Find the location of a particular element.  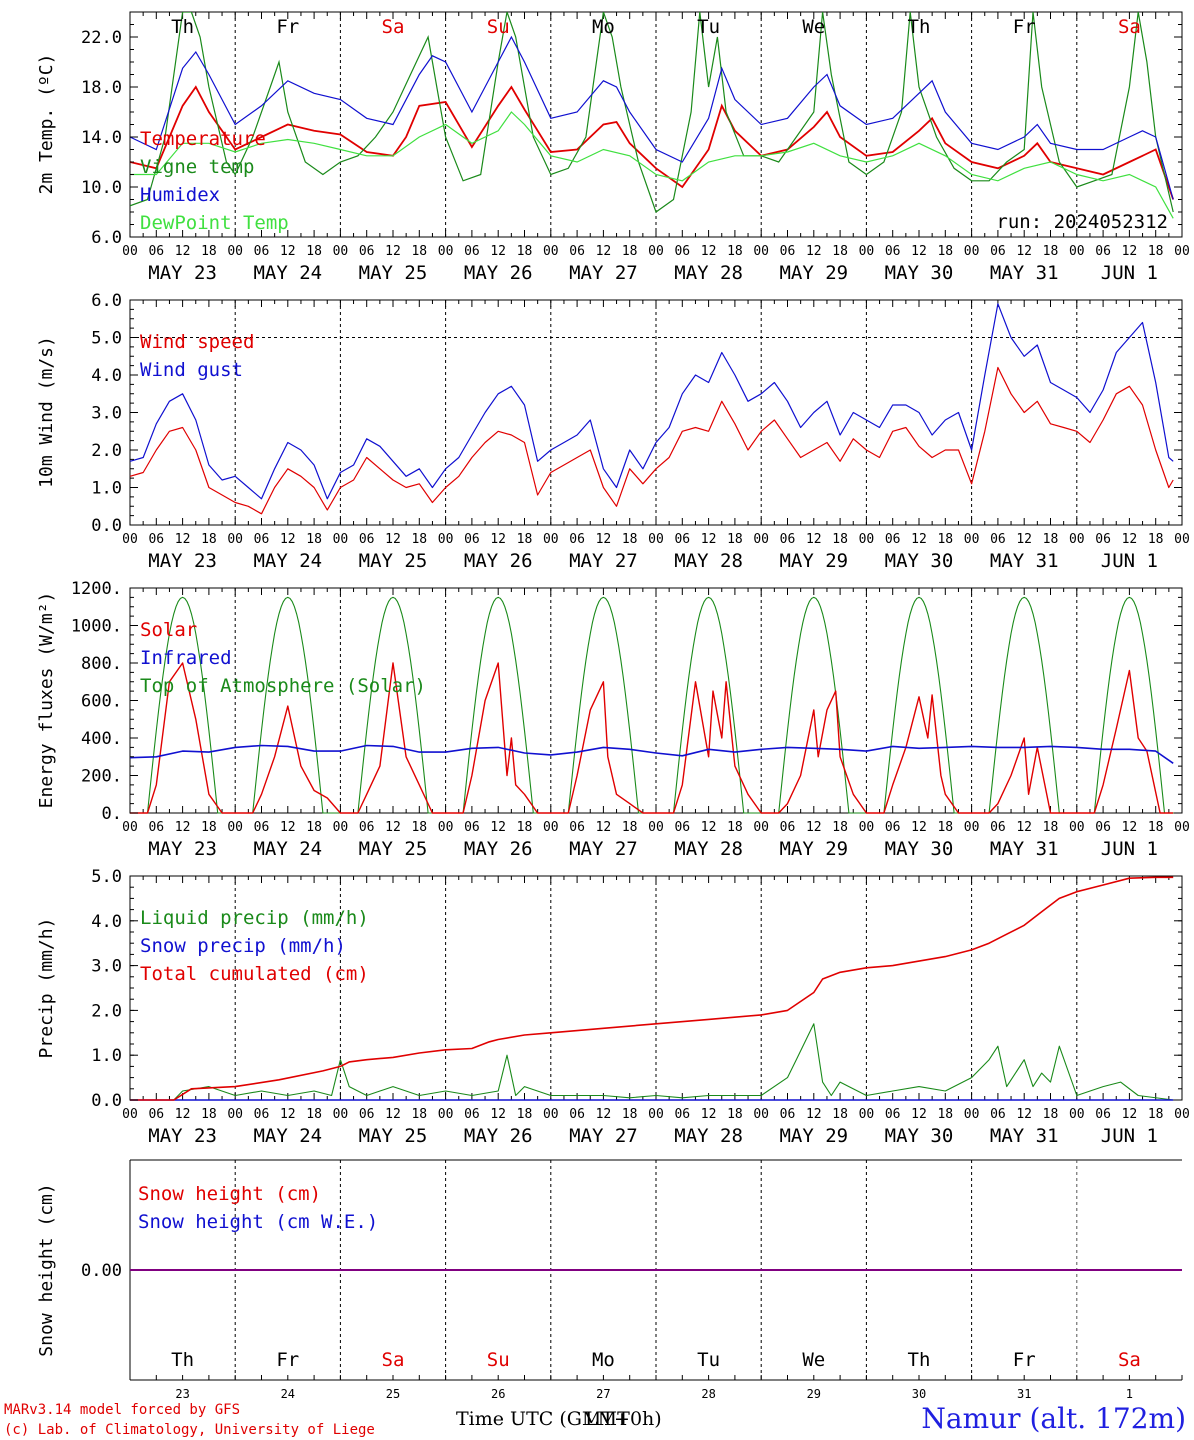

y-tick-label: 22.0 is located at coordinates (101, 38).